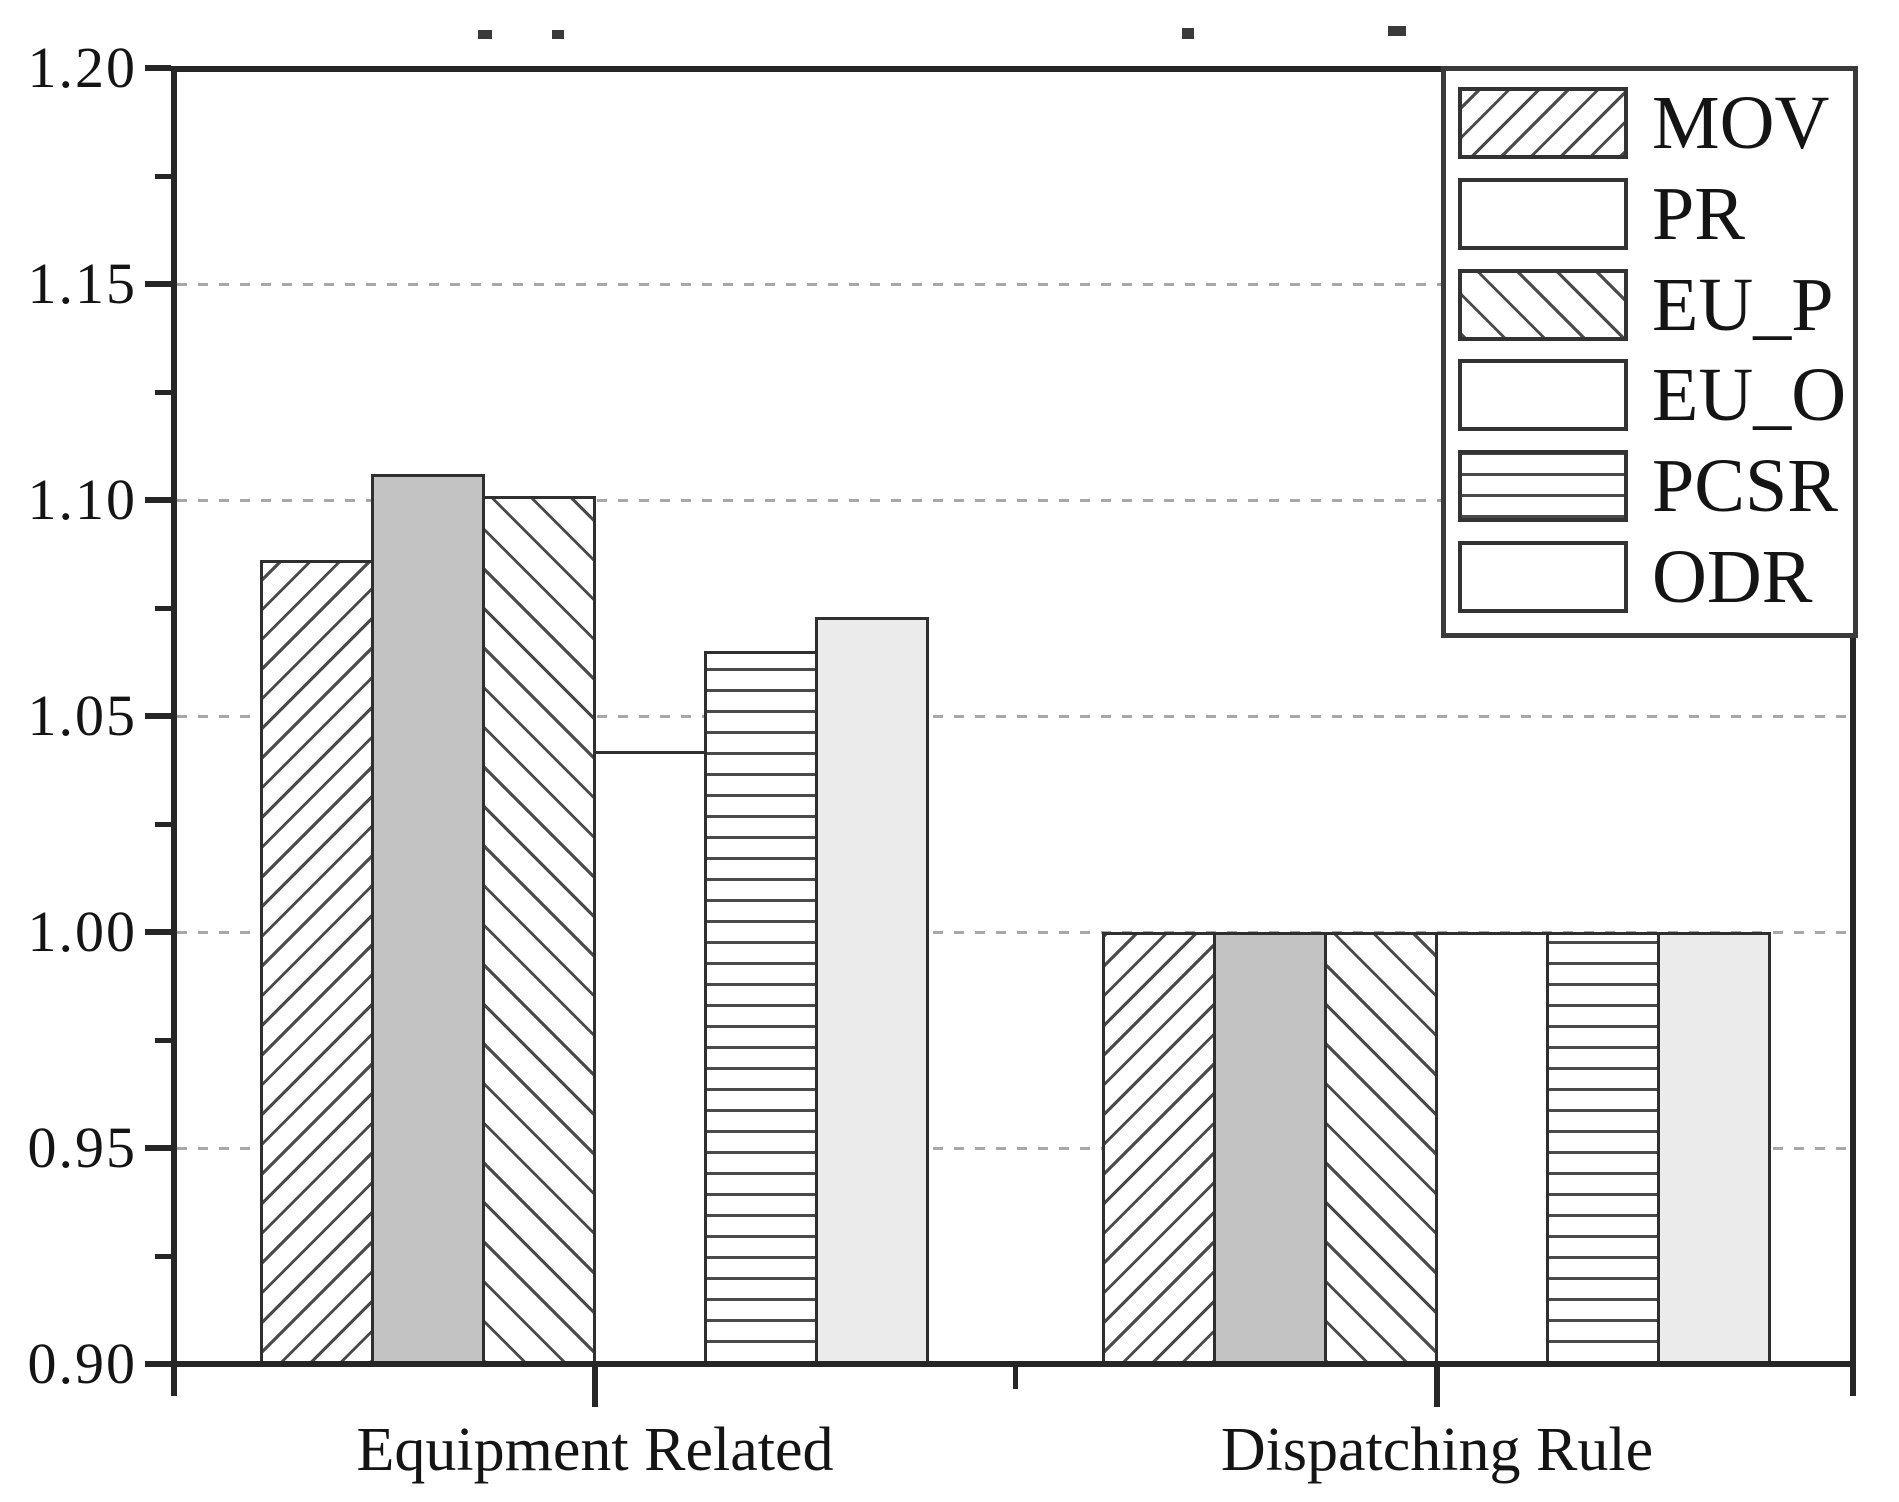 The height and width of the screenshot is (1502, 1899). Describe the element at coordinates (1013, 69) in the screenshot. I see `plot-top-border` at that location.